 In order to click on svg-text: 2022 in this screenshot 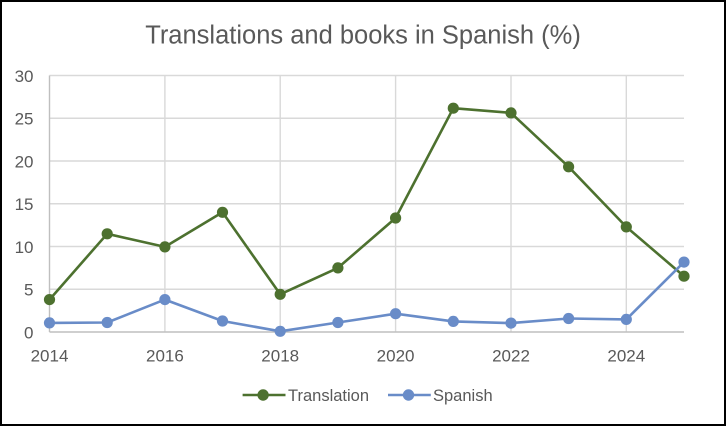, I will do `click(511, 356)`.